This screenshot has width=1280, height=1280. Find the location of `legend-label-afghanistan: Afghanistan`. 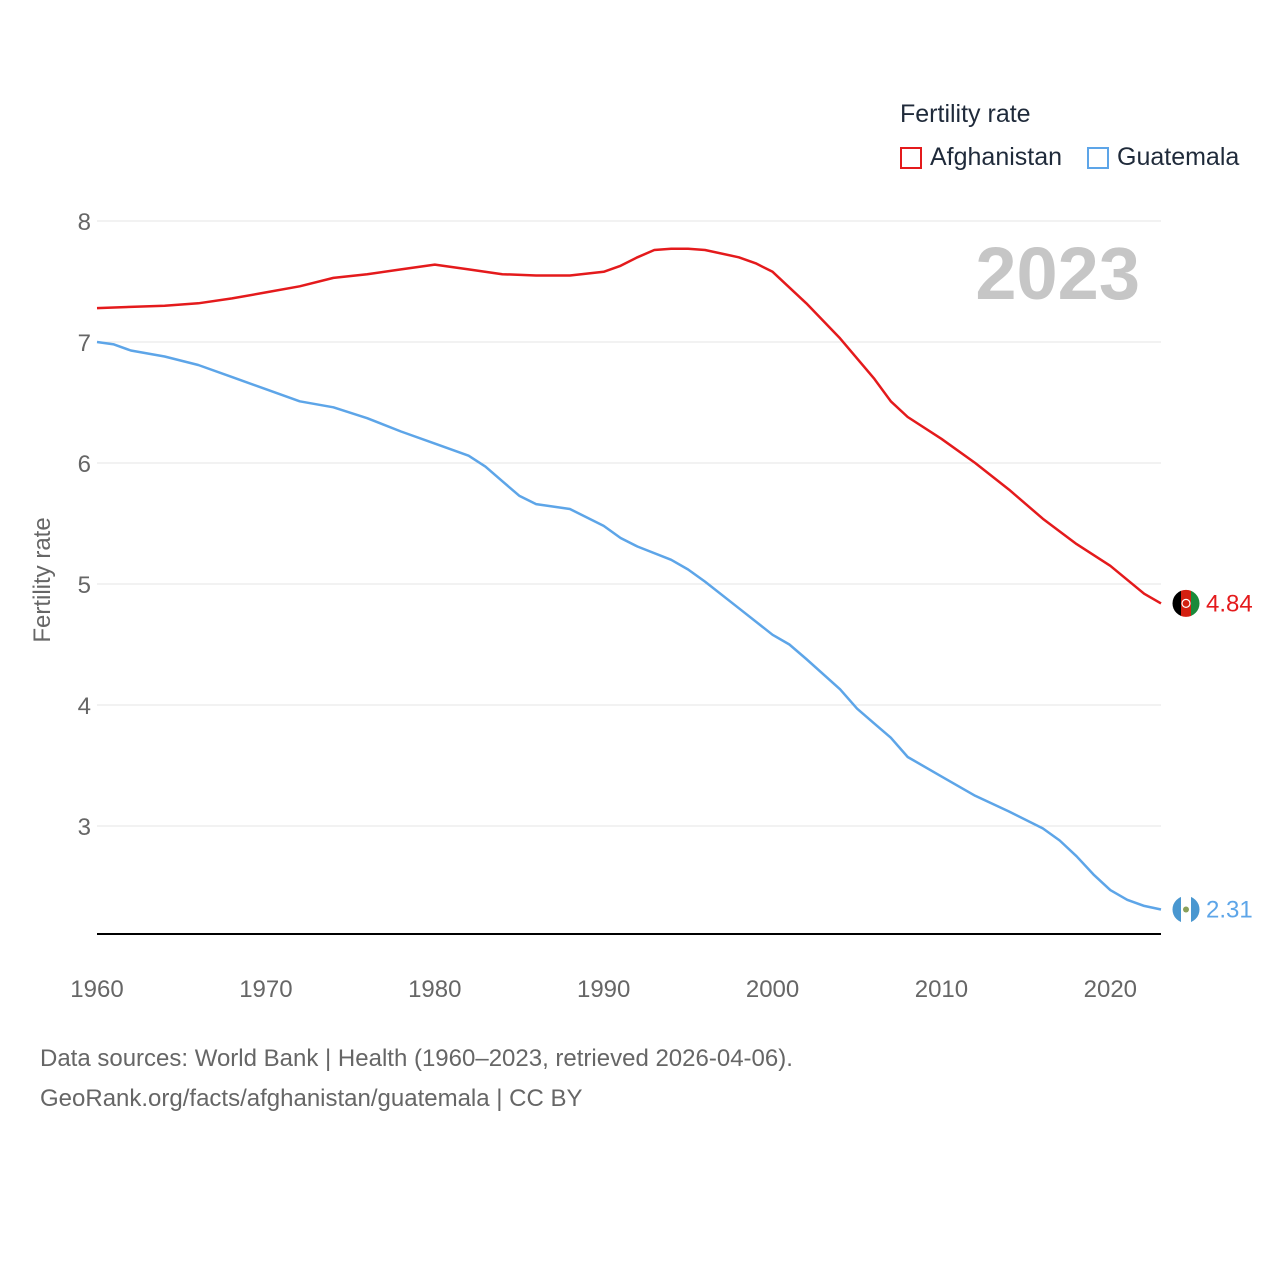

legend-label-afghanistan: Afghanistan is located at coordinates (996, 157).